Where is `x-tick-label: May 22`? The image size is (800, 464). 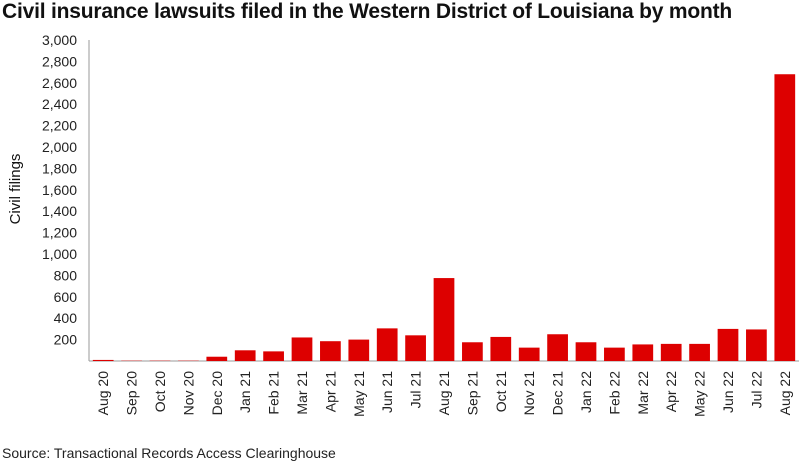
x-tick-label: May 22 is located at coordinates (700, 394).